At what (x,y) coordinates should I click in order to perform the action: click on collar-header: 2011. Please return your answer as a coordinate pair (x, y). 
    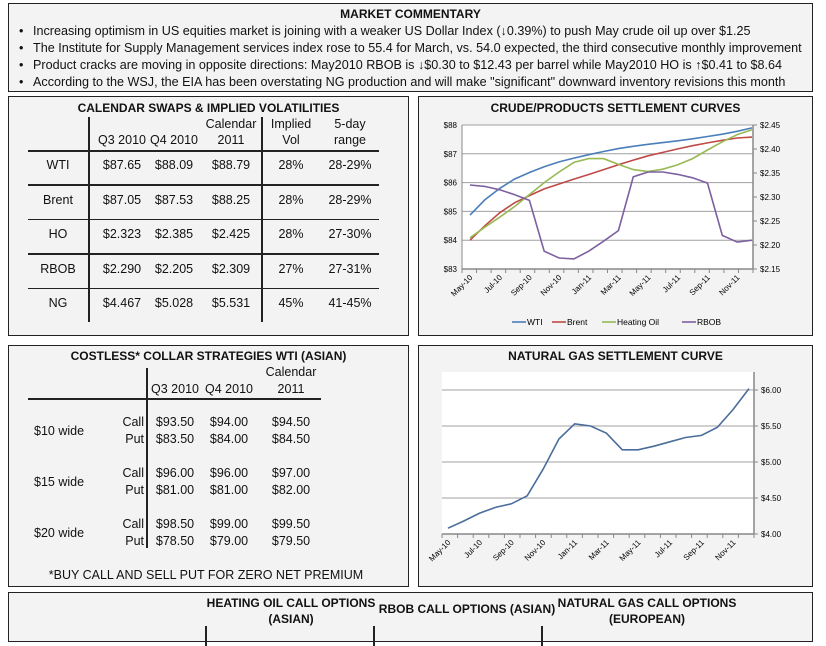
    Looking at the image, I should click on (291, 389).